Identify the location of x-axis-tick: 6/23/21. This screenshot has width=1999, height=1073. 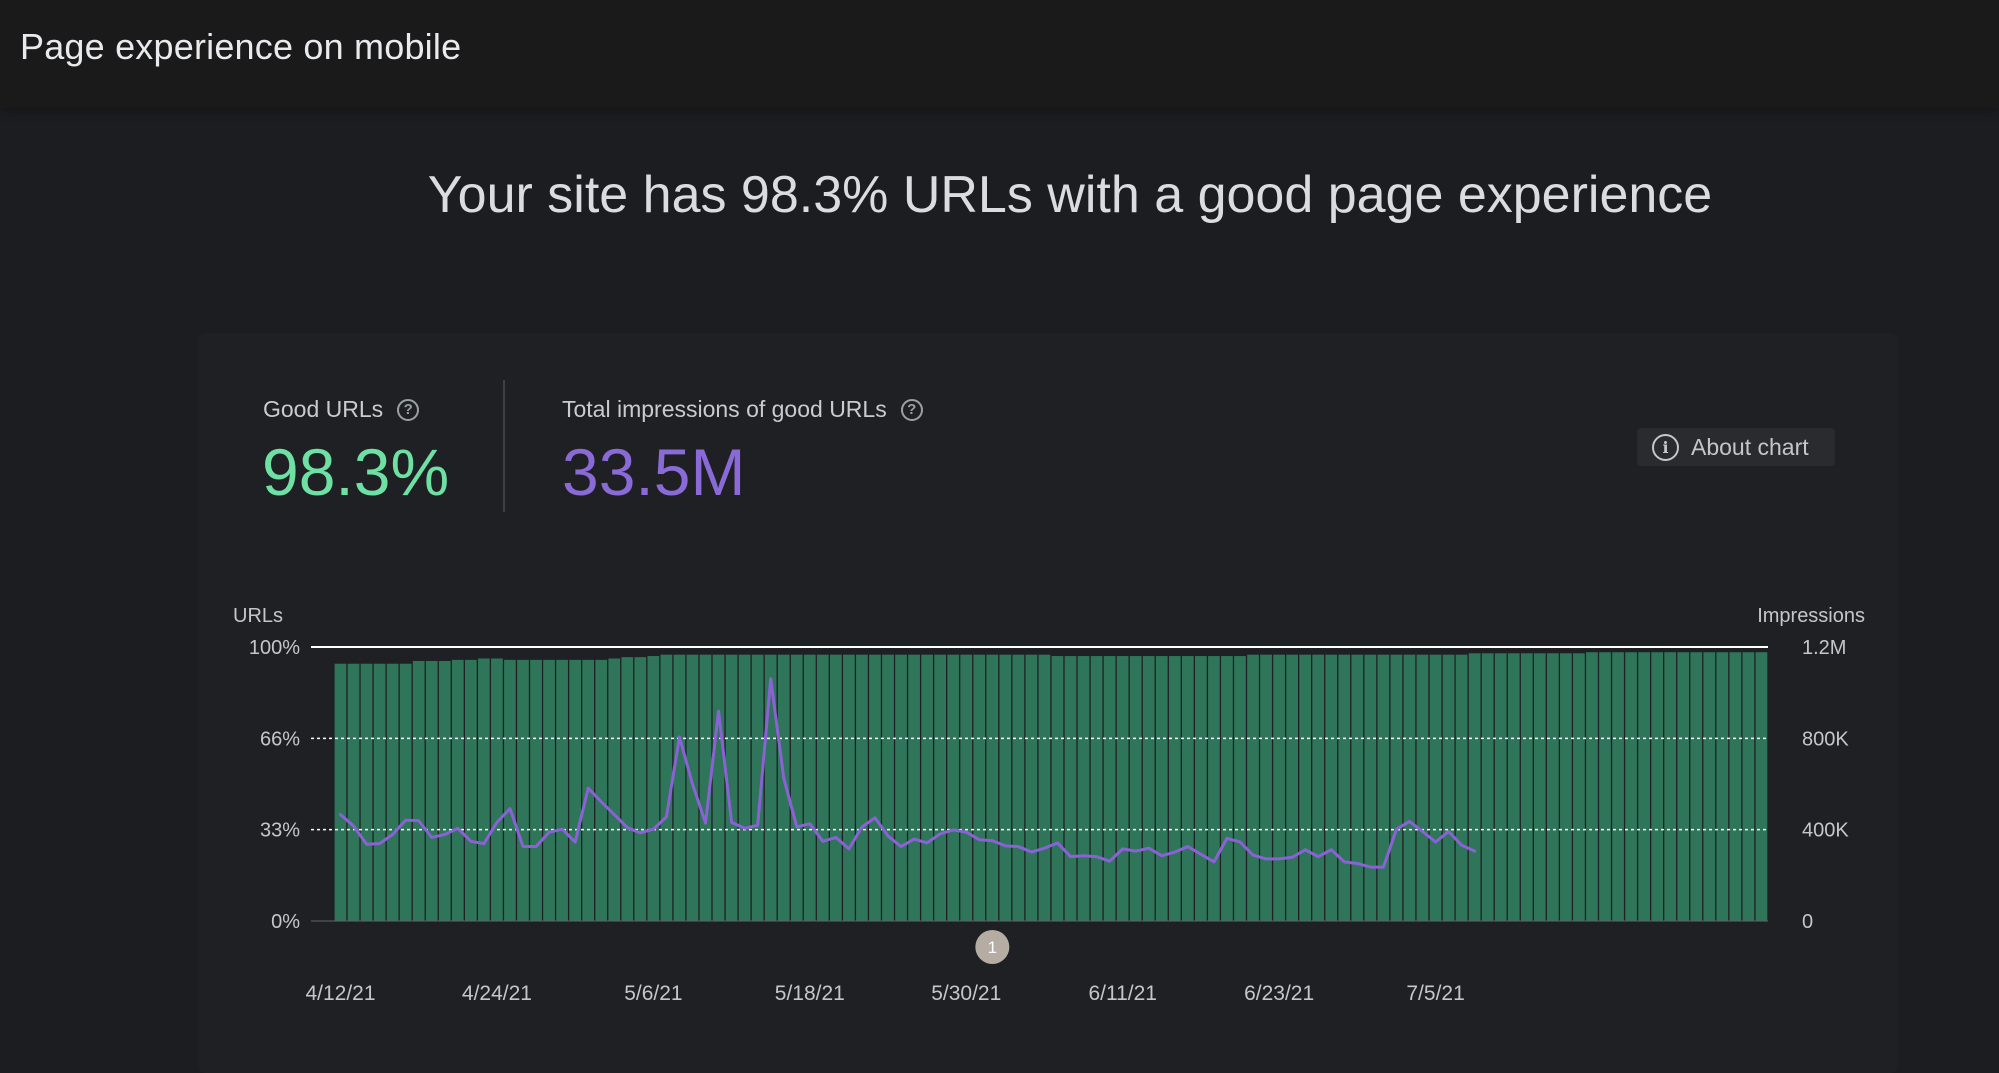
(1279, 993).